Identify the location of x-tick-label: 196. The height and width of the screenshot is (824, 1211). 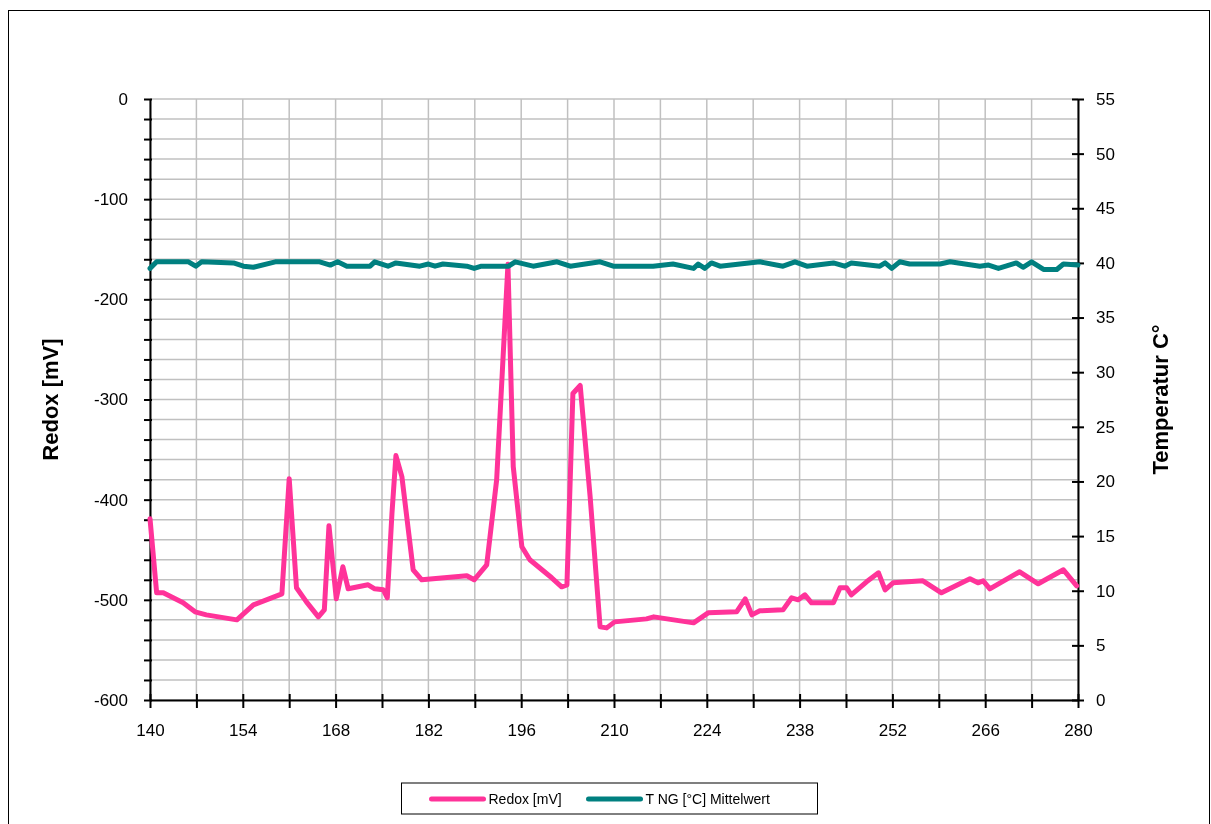
(521, 731).